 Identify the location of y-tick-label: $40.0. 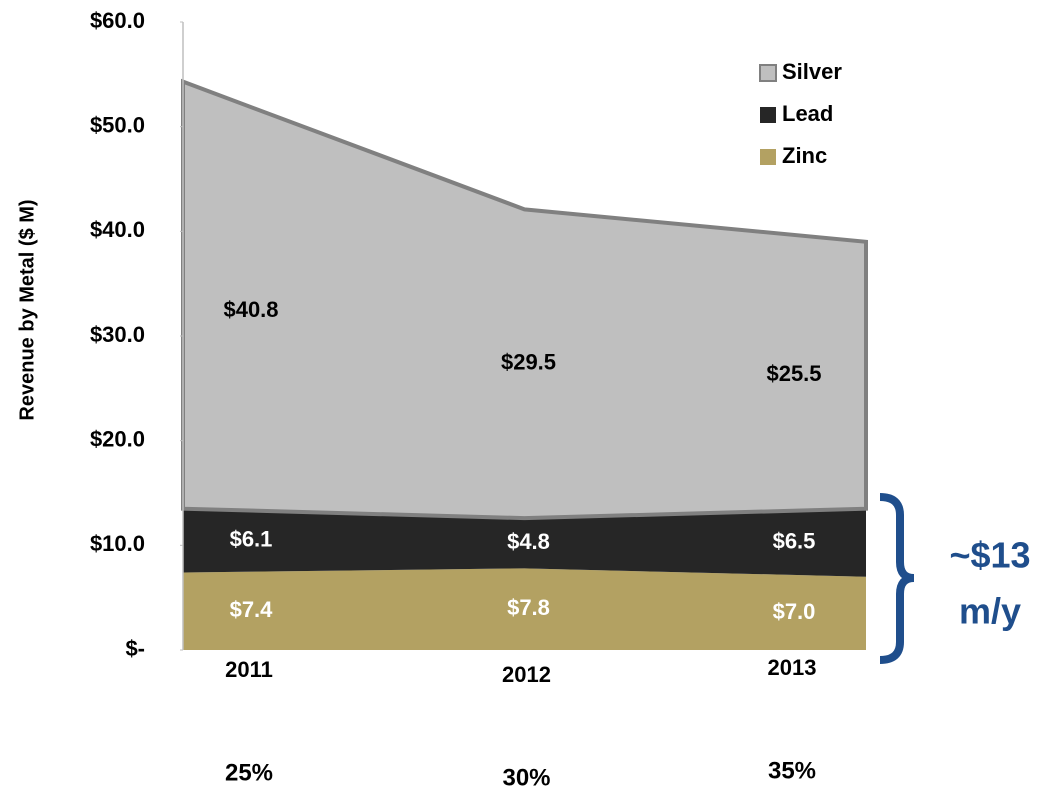
(117, 229).